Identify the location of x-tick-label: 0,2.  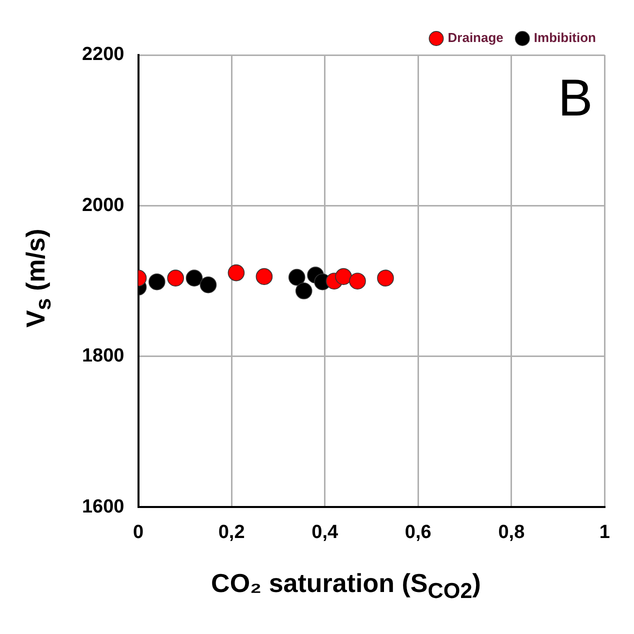
(231, 532).